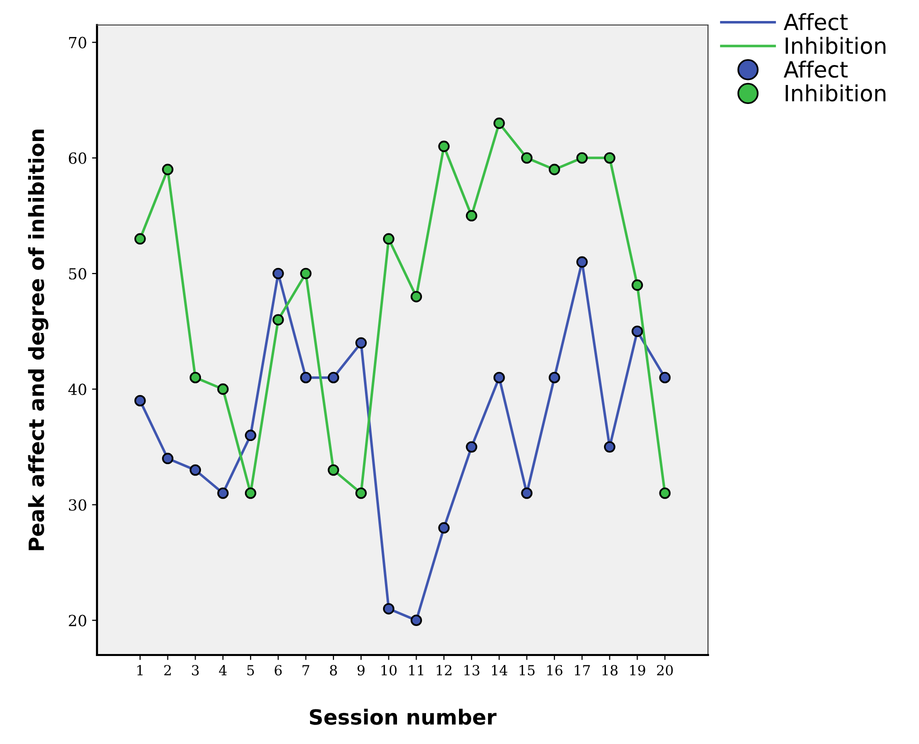 The height and width of the screenshot is (744, 919). What do you see at coordinates (77, 620) in the screenshot?
I see `y-tick-label: 20` at bounding box center [77, 620].